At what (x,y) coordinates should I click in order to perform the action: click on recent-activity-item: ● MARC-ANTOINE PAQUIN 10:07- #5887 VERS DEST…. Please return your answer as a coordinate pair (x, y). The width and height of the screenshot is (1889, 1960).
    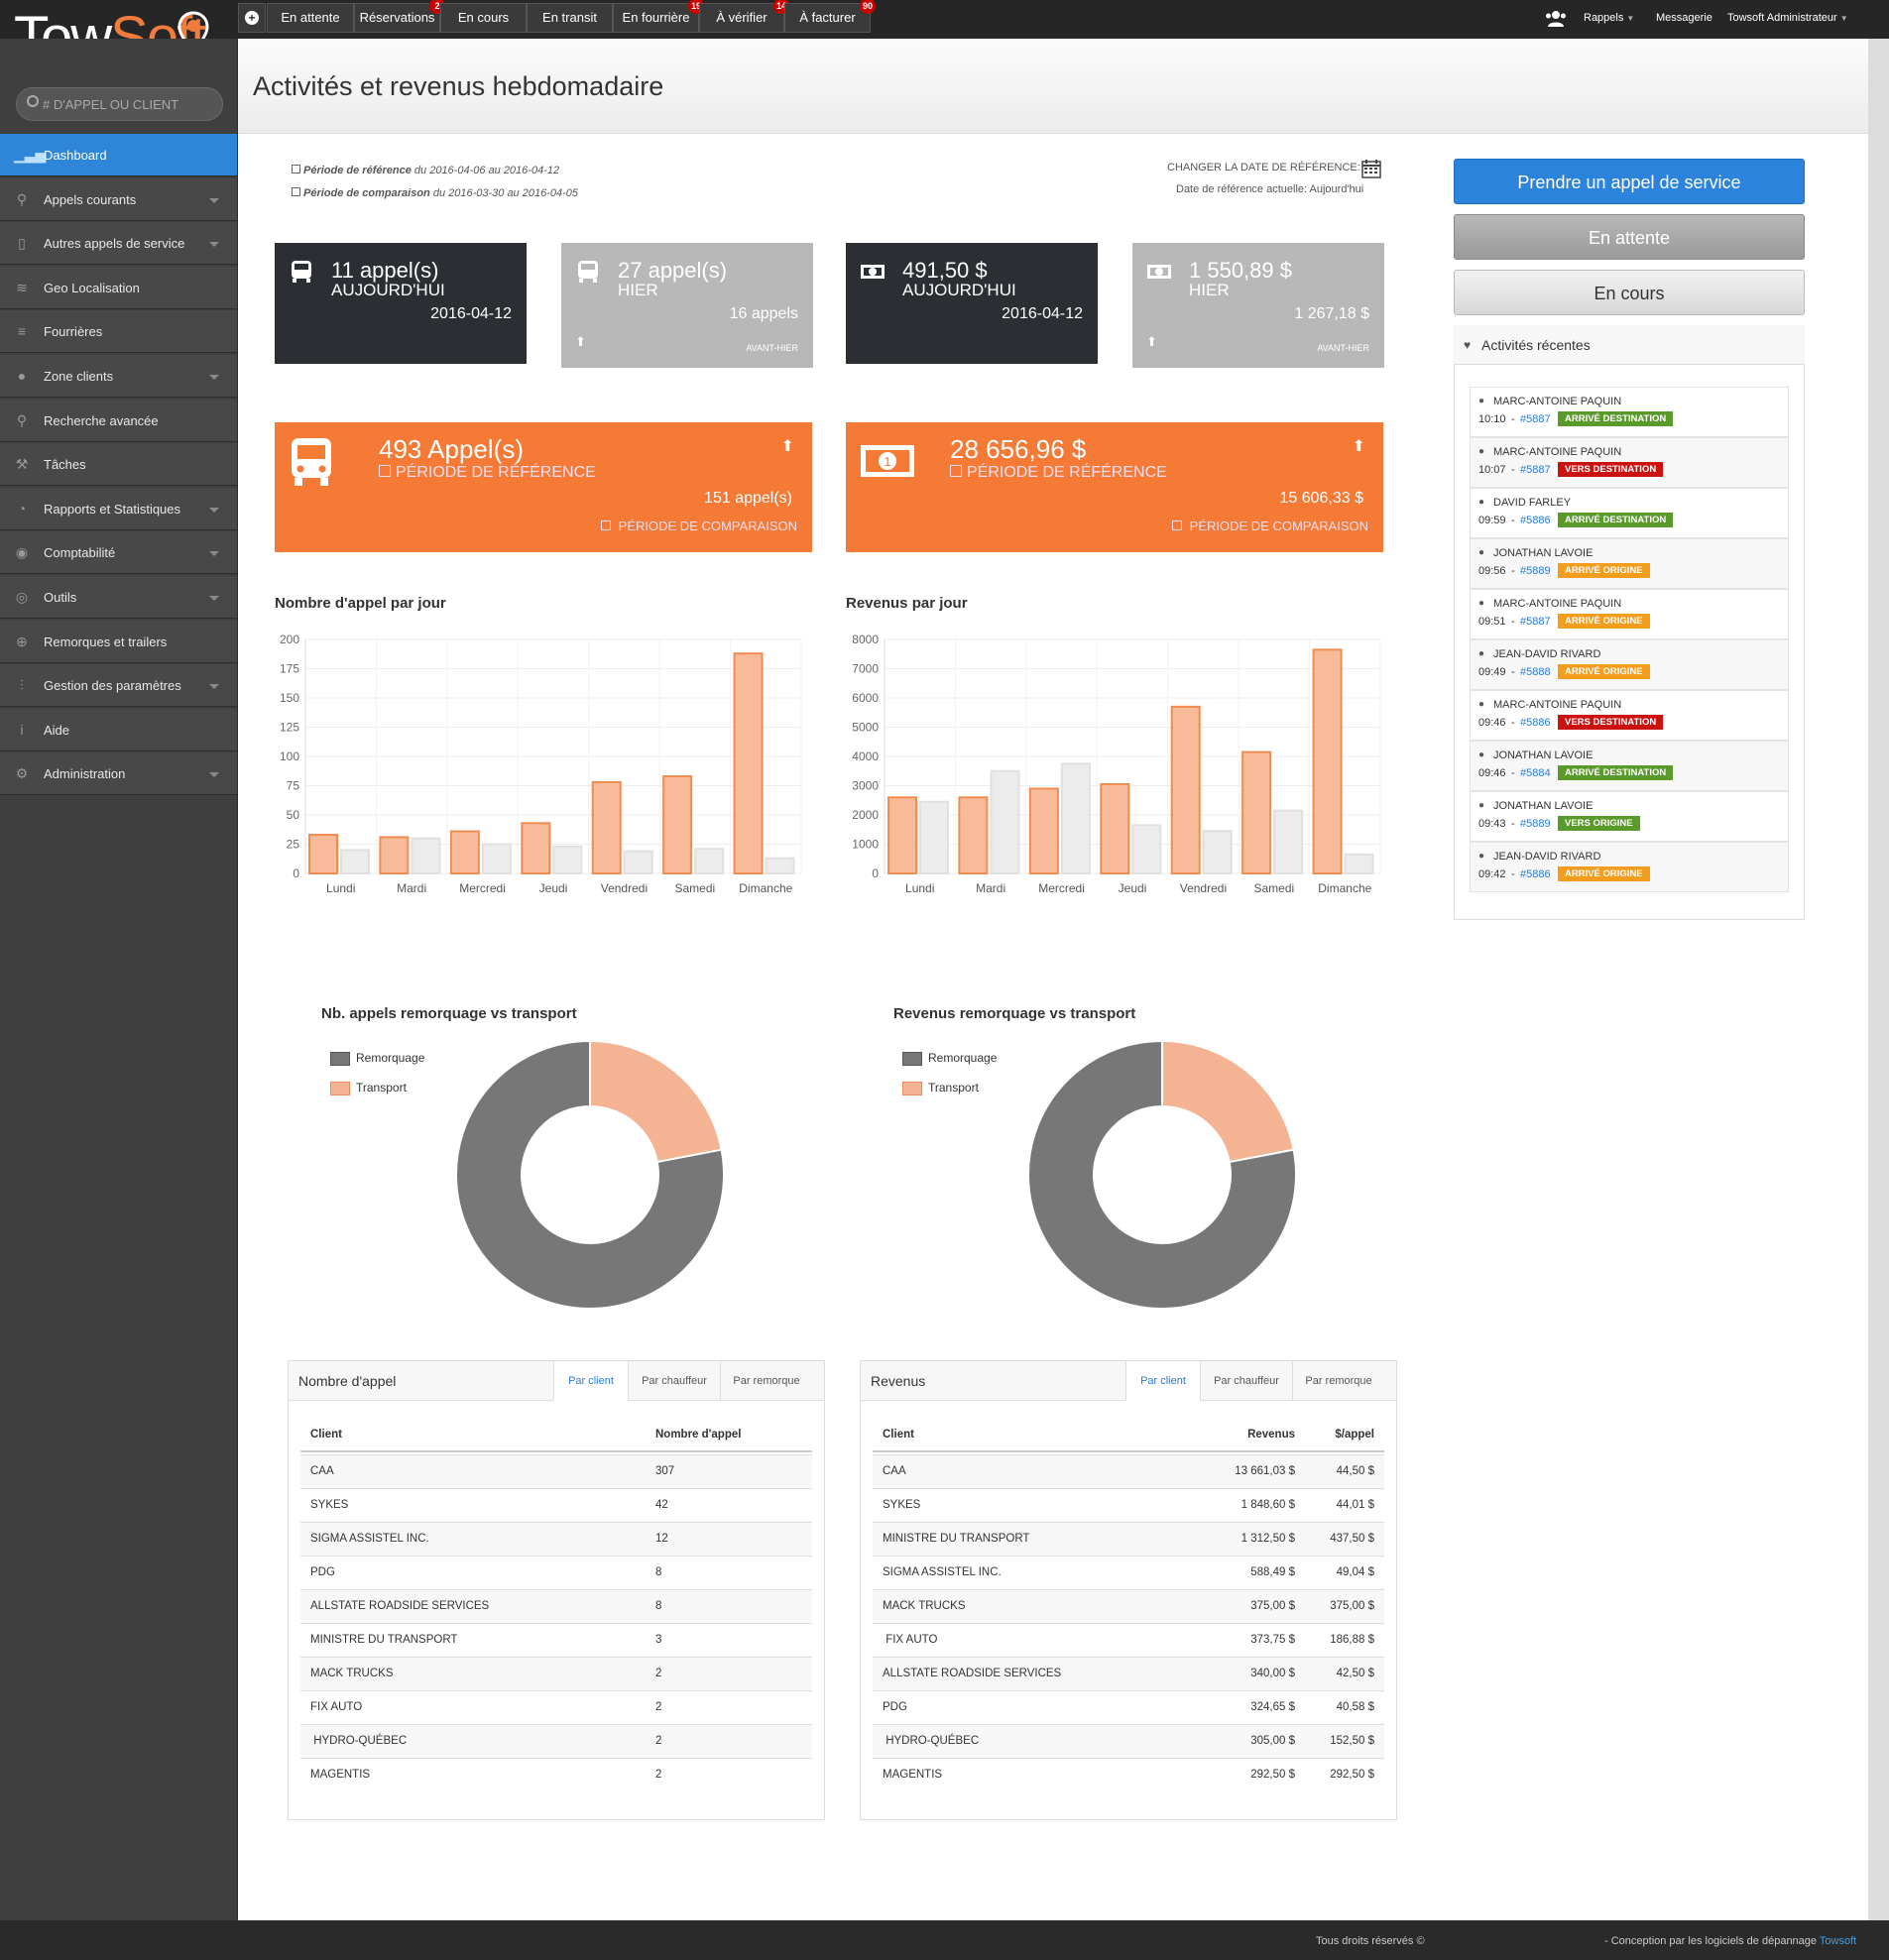
    Looking at the image, I should click on (1629, 462).